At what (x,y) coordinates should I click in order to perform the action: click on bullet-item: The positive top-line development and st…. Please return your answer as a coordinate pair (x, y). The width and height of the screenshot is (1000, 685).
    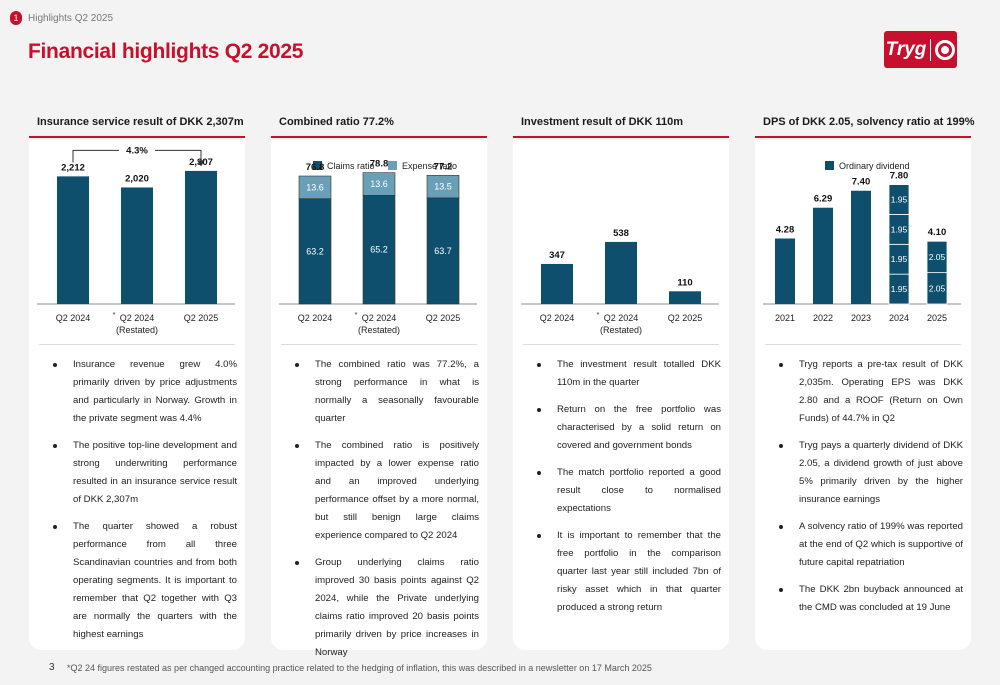
    Looking at the image, I should click on (141, 473).